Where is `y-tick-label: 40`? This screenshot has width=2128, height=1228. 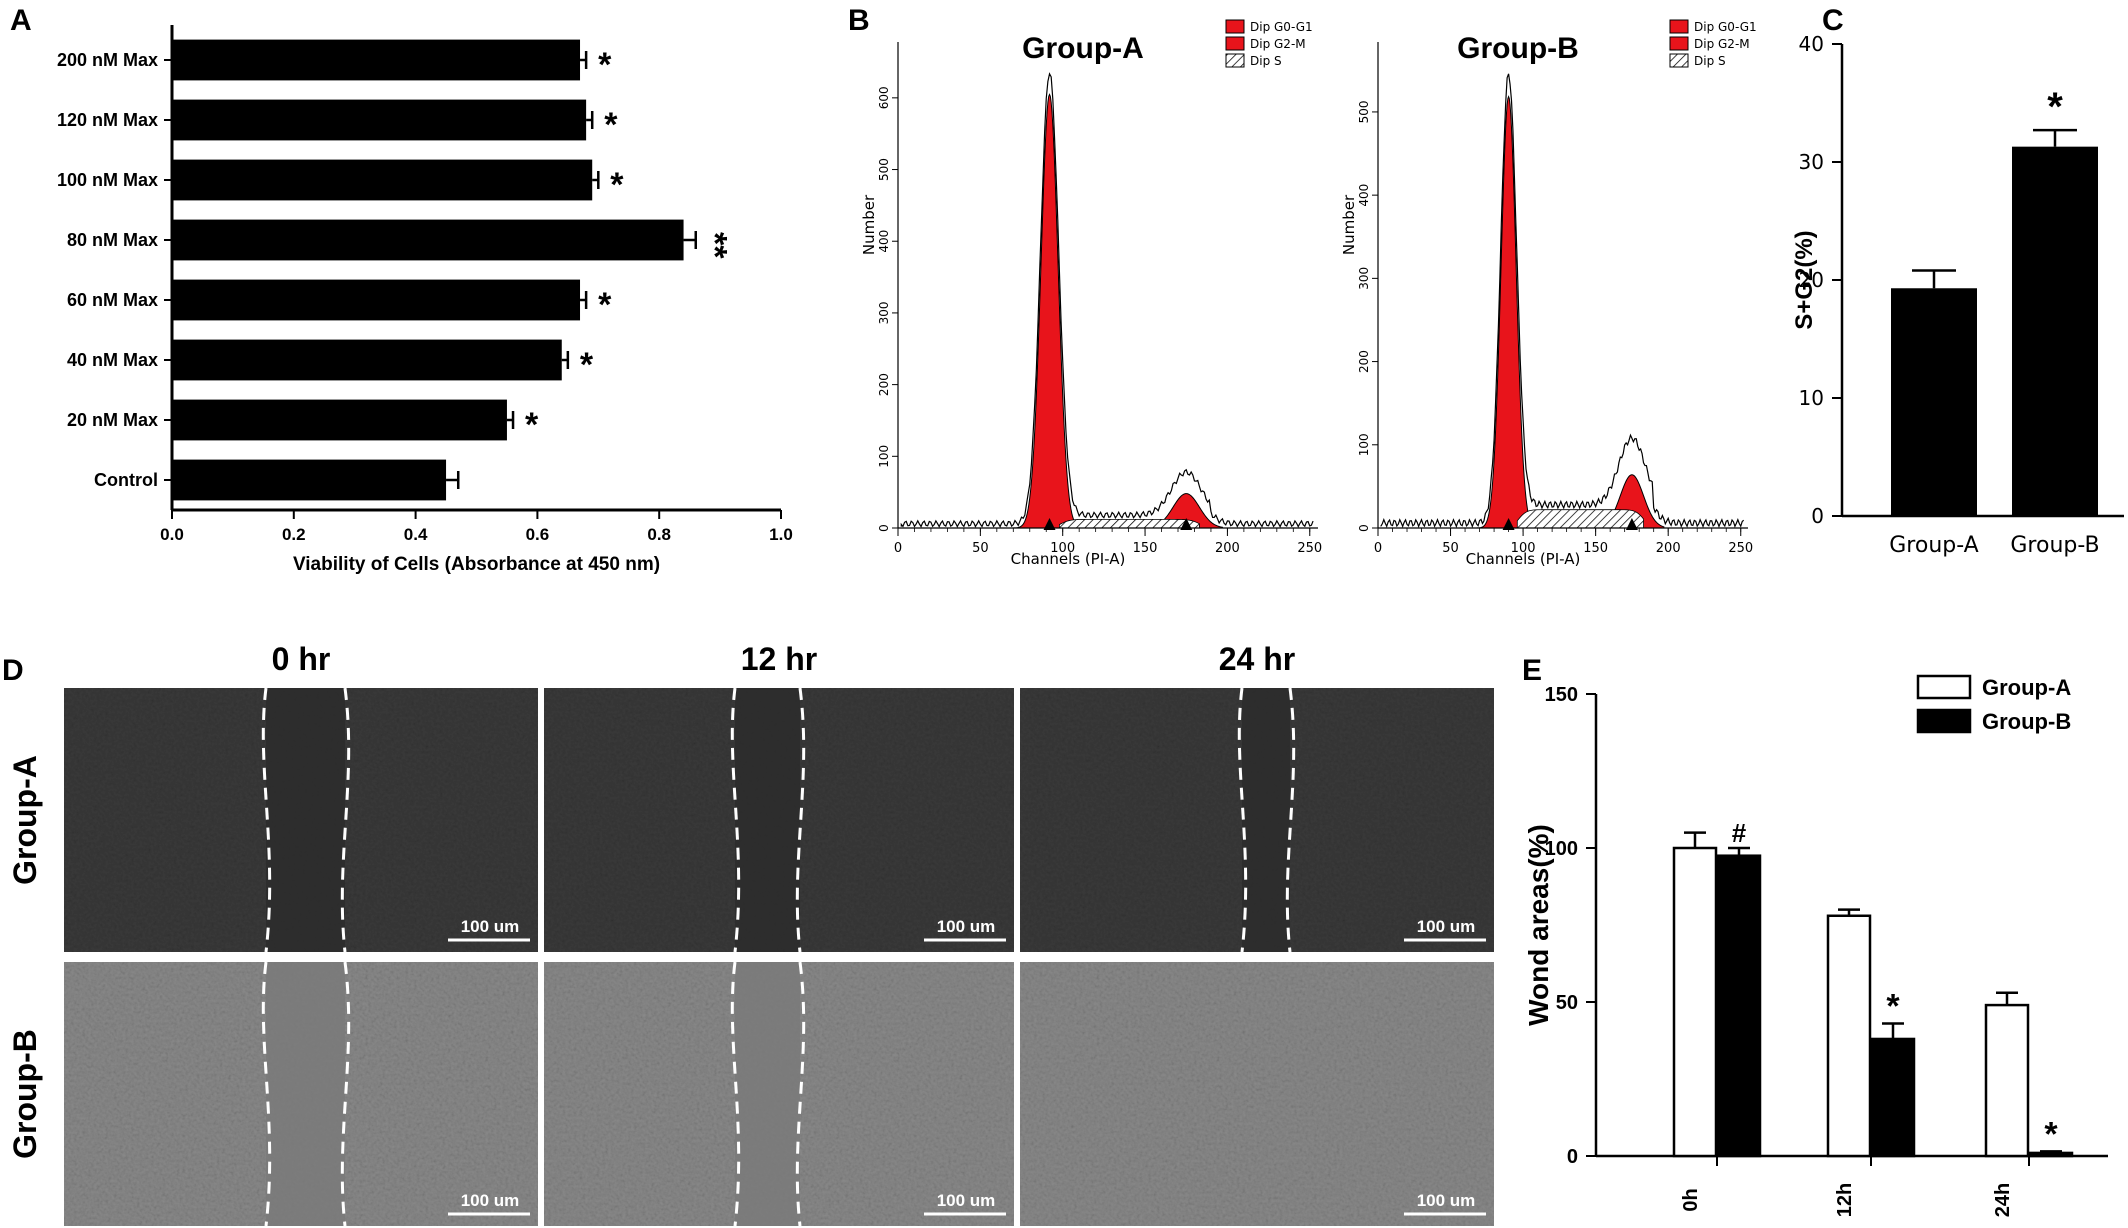 y-tick-label: 40 is located at coordinates (1811, 44).